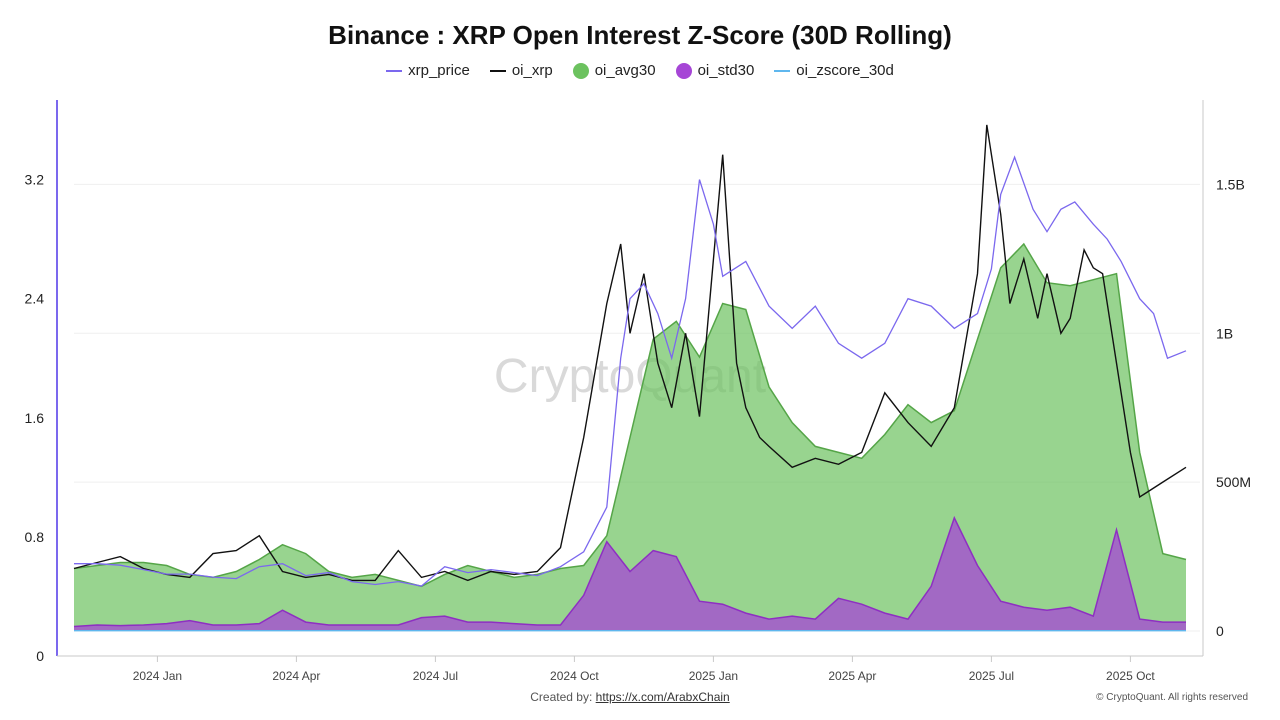 The height and width of the screenshot is (720, 1280). I want to click on legend-label-oi-xrp: oi_xrp, so click(532, 70).